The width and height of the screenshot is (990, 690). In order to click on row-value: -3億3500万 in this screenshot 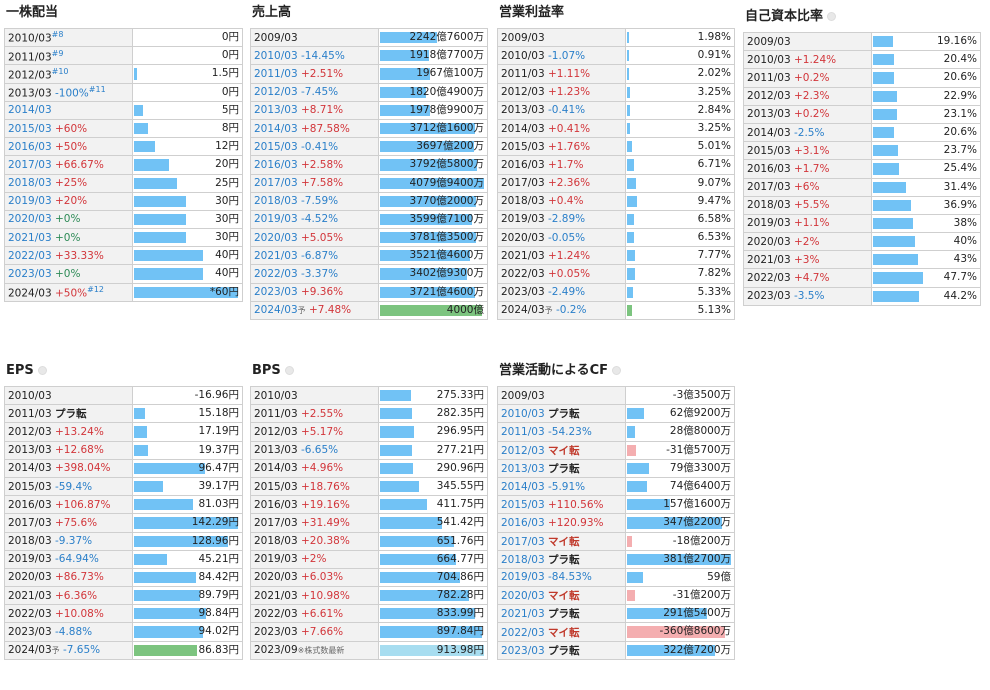, I will do `click(701, 395)`.